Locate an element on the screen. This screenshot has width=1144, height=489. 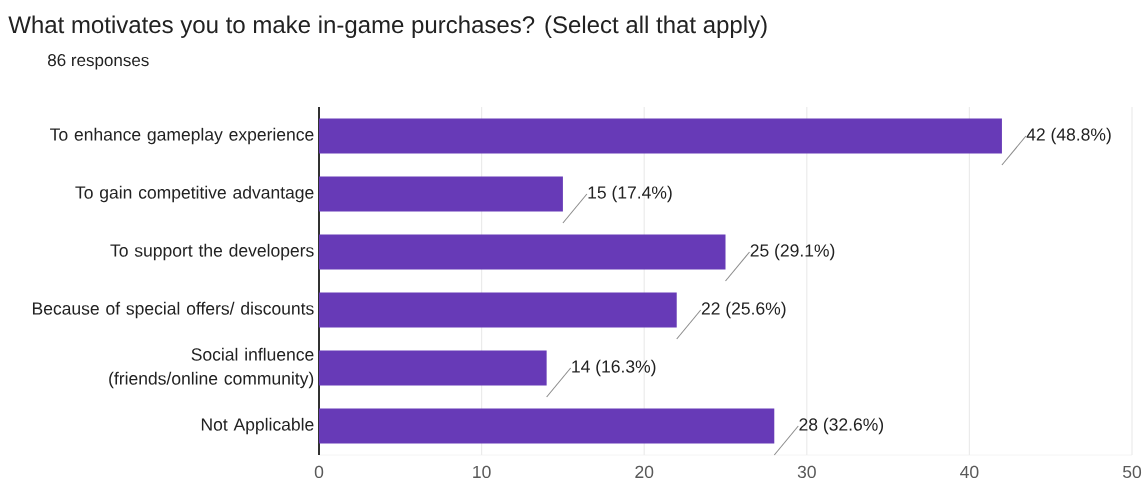
text: 86 responses is located at coordinates (98, 62).